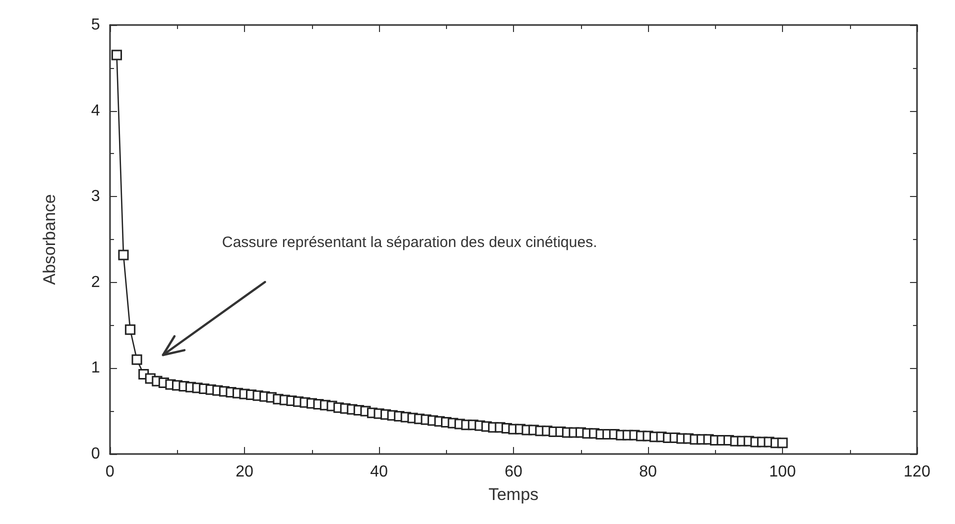  Describe the element at coordinates (917, 472) in the screenshot. I see `x-tick-label: 120` at that location.